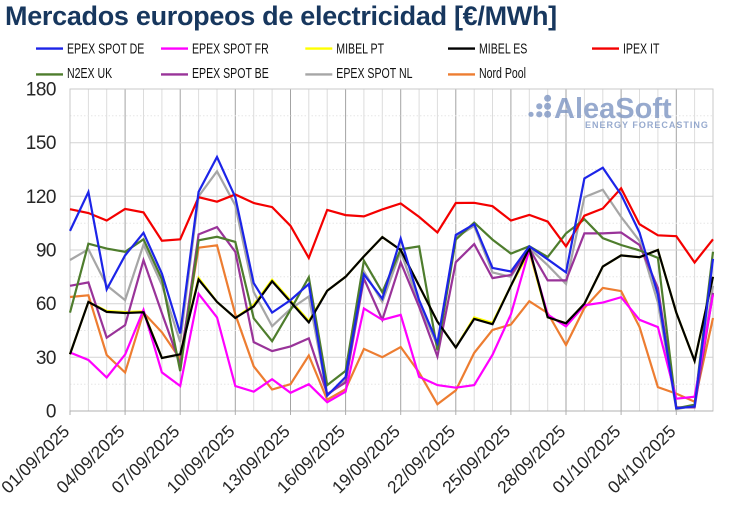 The width and height of the screenshot is (730, 509). I want to click on svg-text: EPEX SPOT DE, so click(105, 49).